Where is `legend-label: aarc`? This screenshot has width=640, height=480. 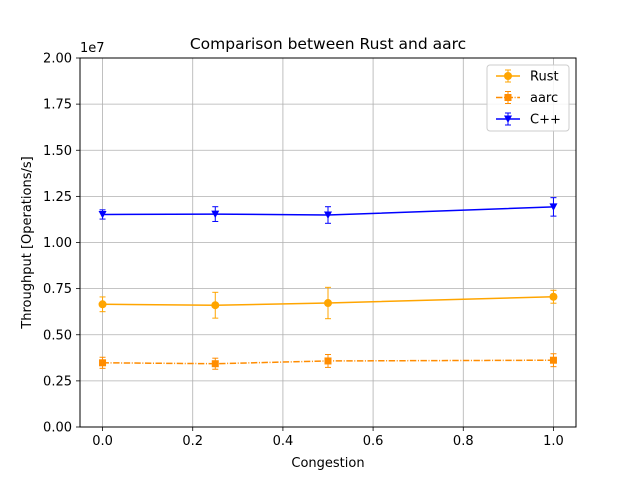
legend-label: aarc is located at coordinates (544, 98).